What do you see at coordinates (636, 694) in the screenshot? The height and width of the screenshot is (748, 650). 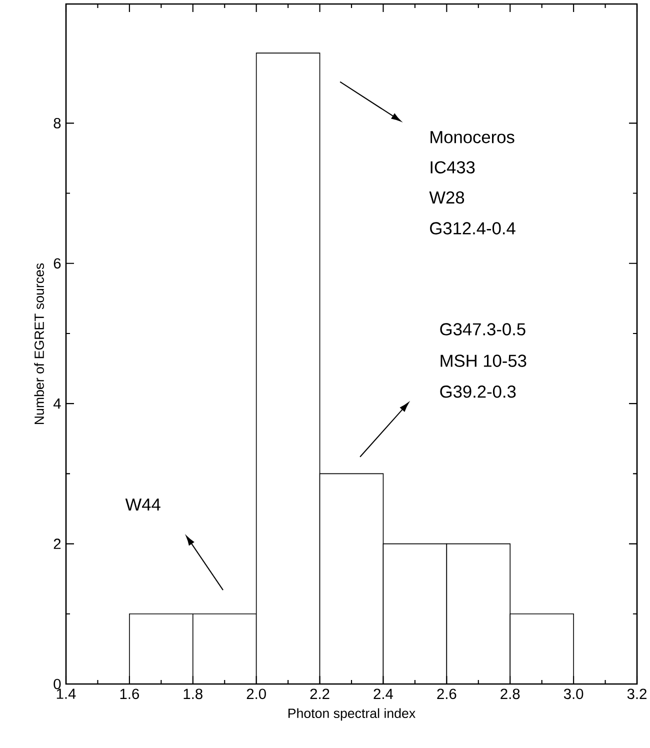 I see `x-tick-label: 3.2` at bounding box center [636, 694].